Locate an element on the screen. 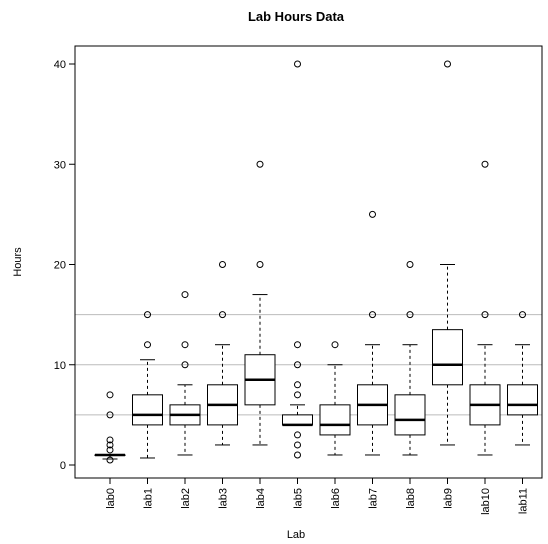  y-axis: 0 10 20 30 40 is located at coordinates (64, 265).